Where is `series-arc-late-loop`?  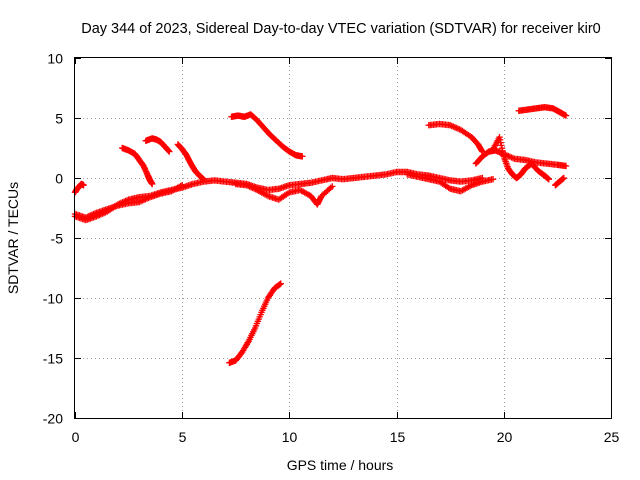 series-arc-late-loop is located at coordinates (520, 158).